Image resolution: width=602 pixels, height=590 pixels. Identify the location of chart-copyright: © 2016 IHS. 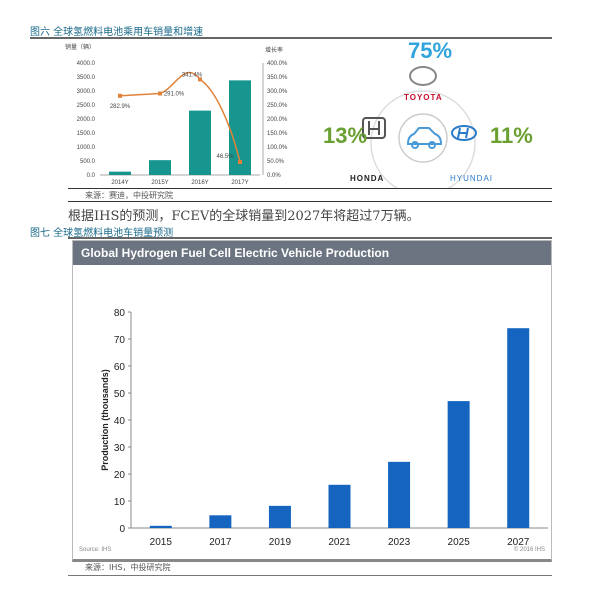
(529, 549).